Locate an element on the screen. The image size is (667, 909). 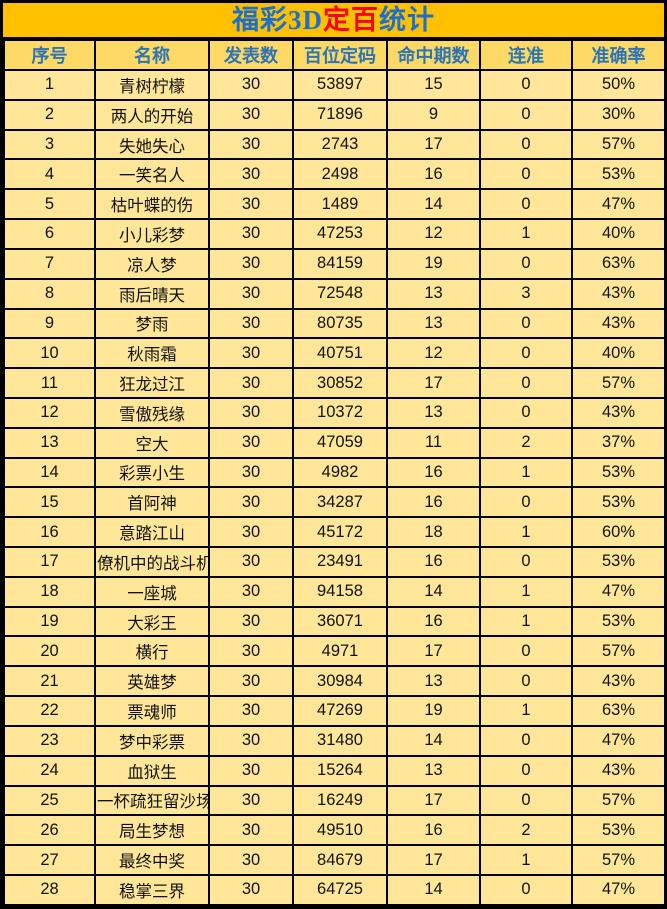
title-segment-red: 定百 is located at coordinates (351, 19).